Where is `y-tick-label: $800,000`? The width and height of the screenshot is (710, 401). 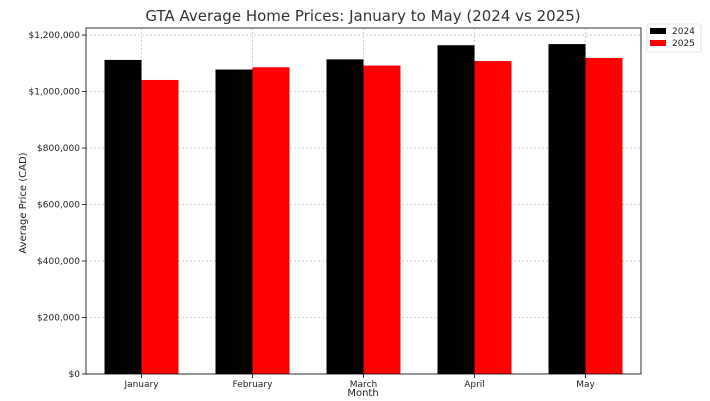 y-tick-label: $800,000 is located at coordinates (58, 149).